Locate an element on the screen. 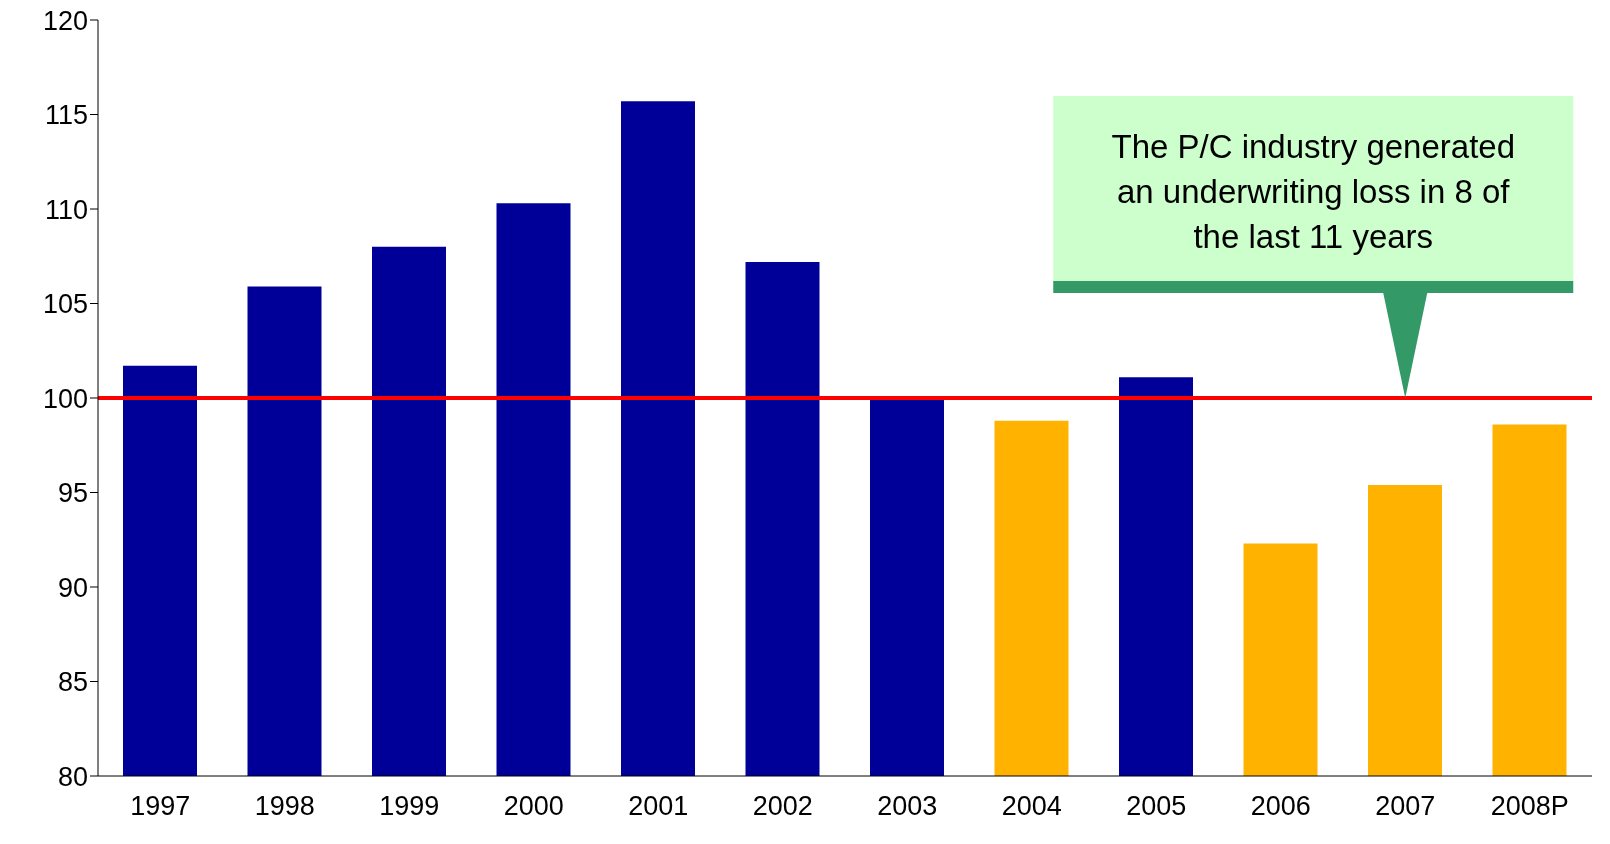  annotation: The P/C industry generated an underwriting loss in 8 of the last 11 years is located at coordinates (1313, 192).